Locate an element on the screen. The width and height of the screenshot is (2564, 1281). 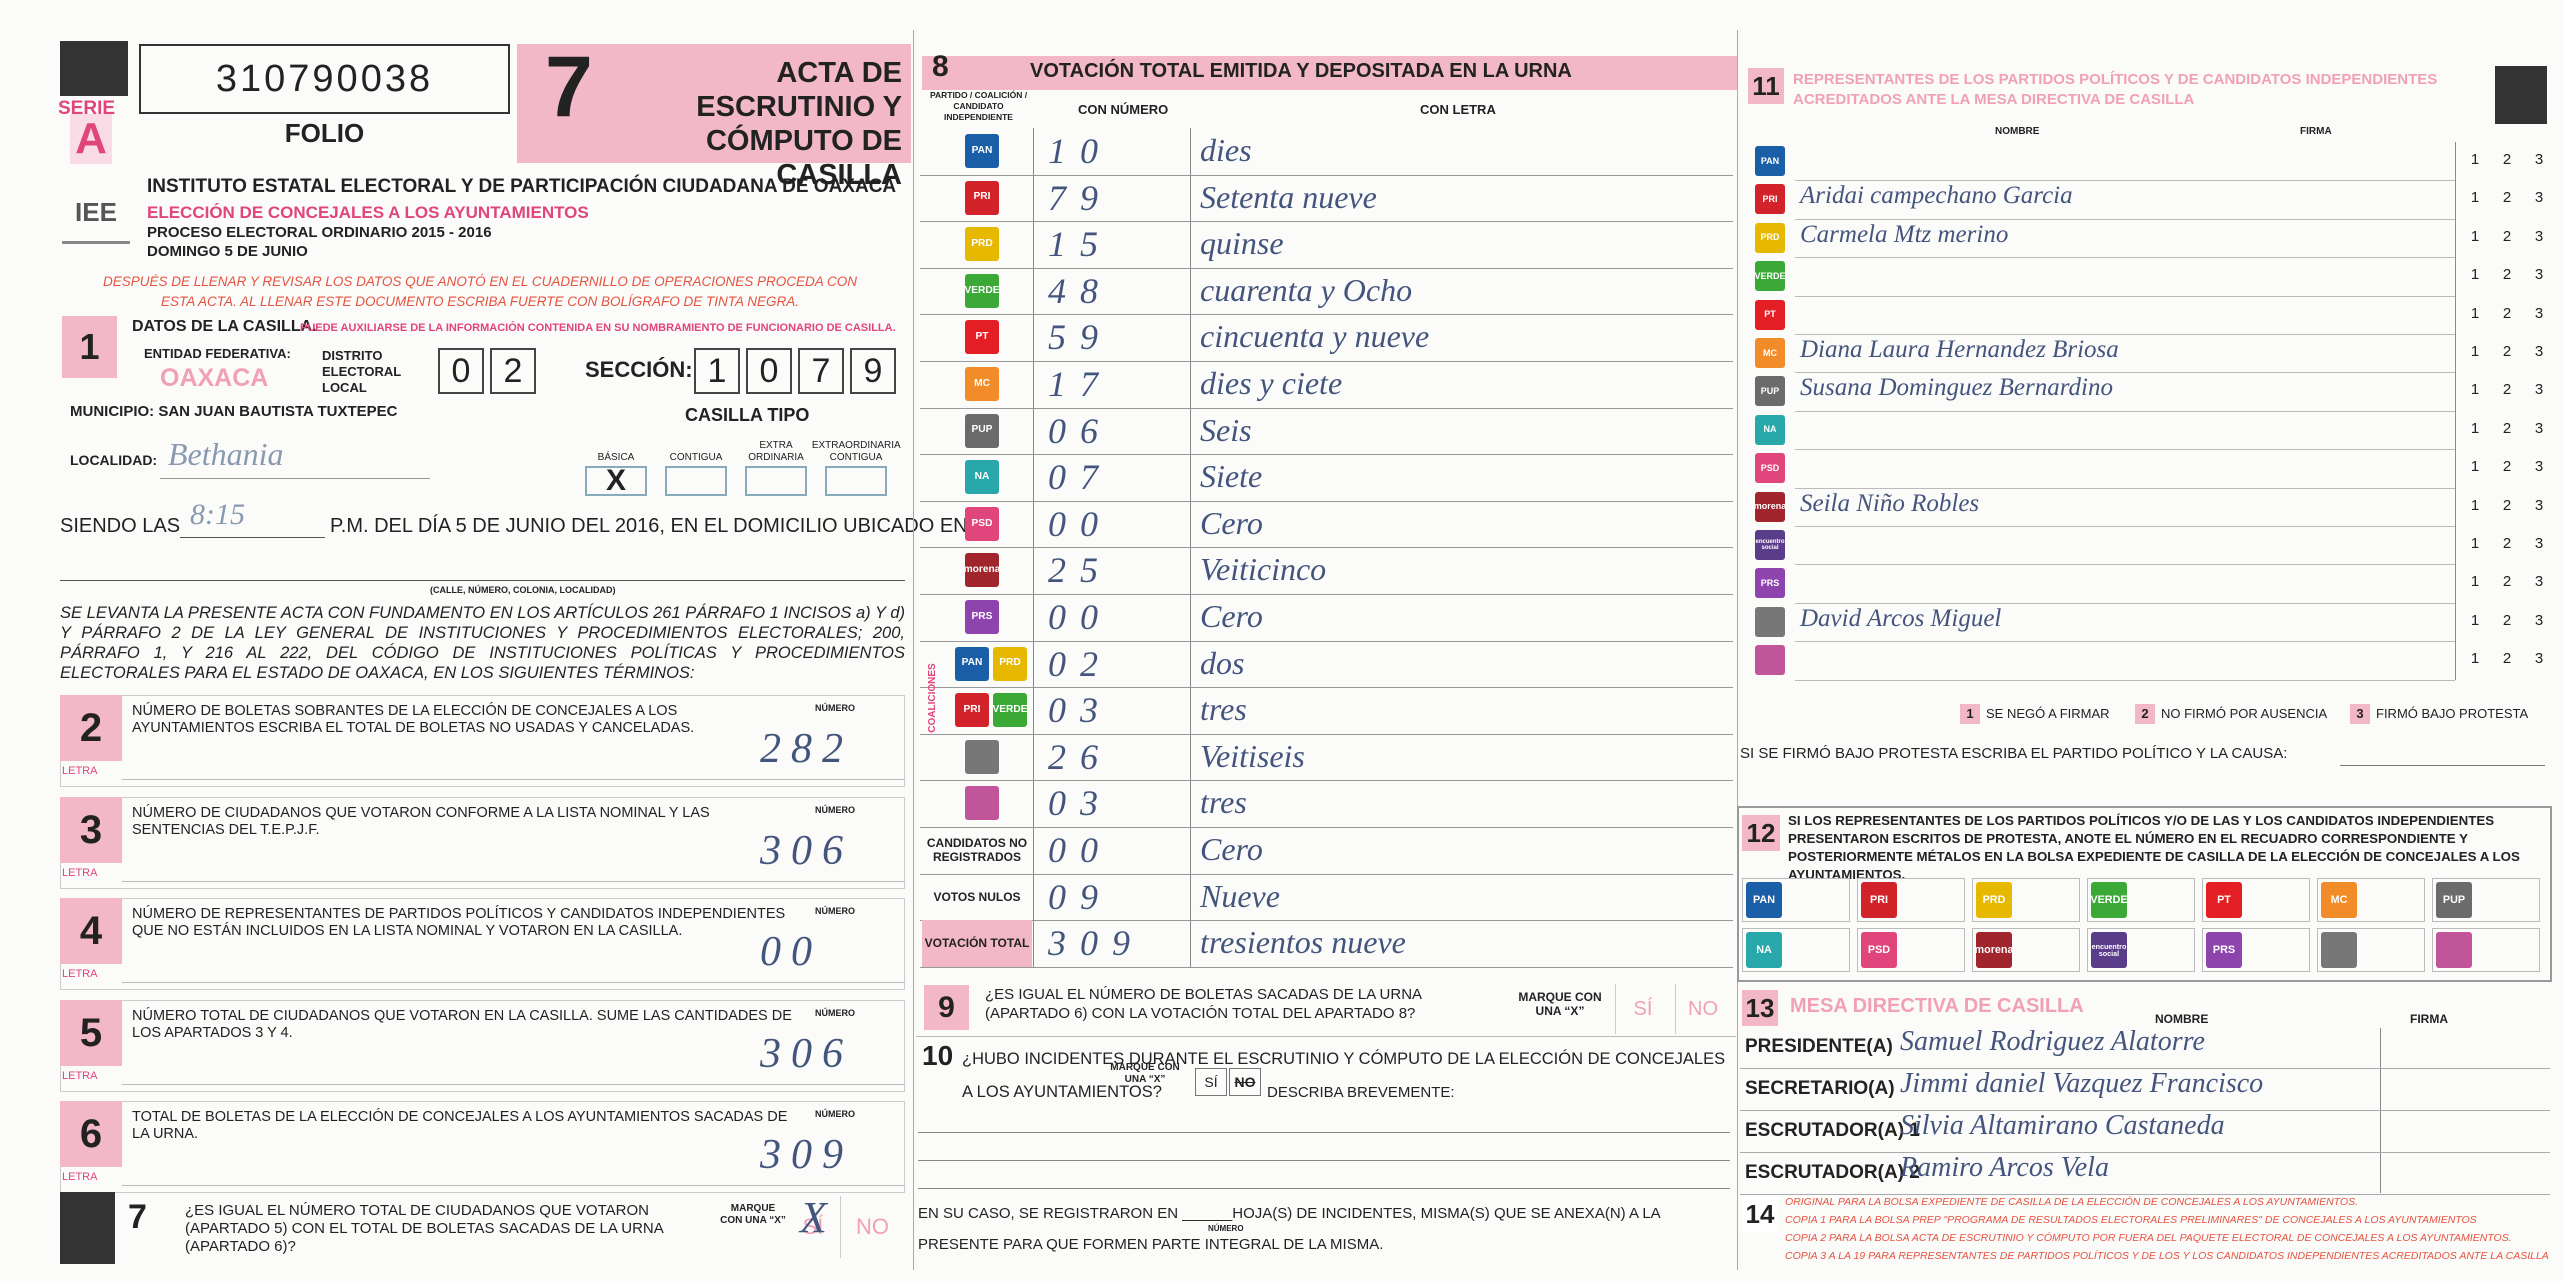
legend-text: FIRMÓ BAJO PROTESTA is located at coordinates (2452, 713).